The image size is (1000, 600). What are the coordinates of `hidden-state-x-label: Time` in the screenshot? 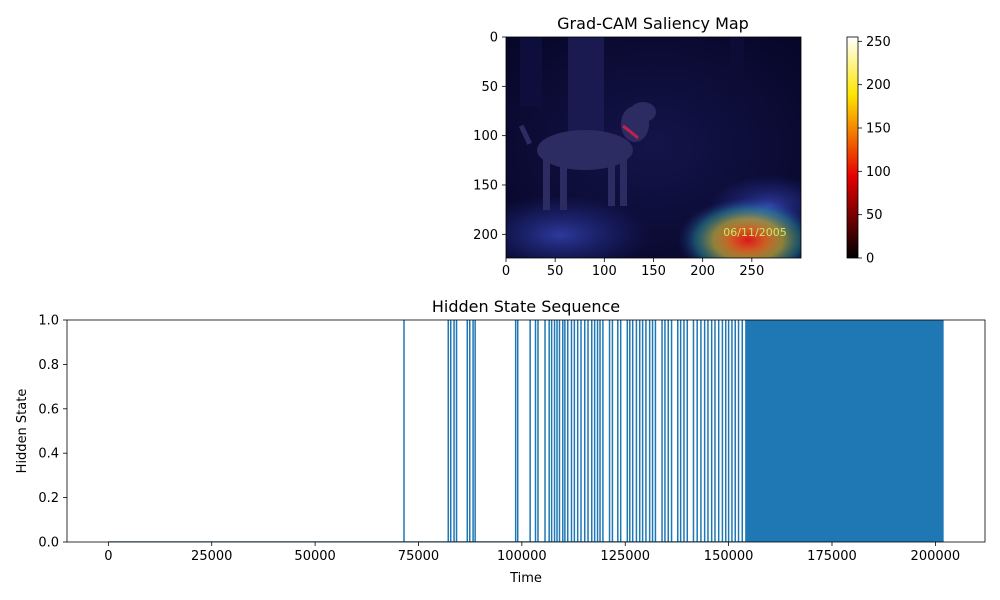 It's located at (525, 578).